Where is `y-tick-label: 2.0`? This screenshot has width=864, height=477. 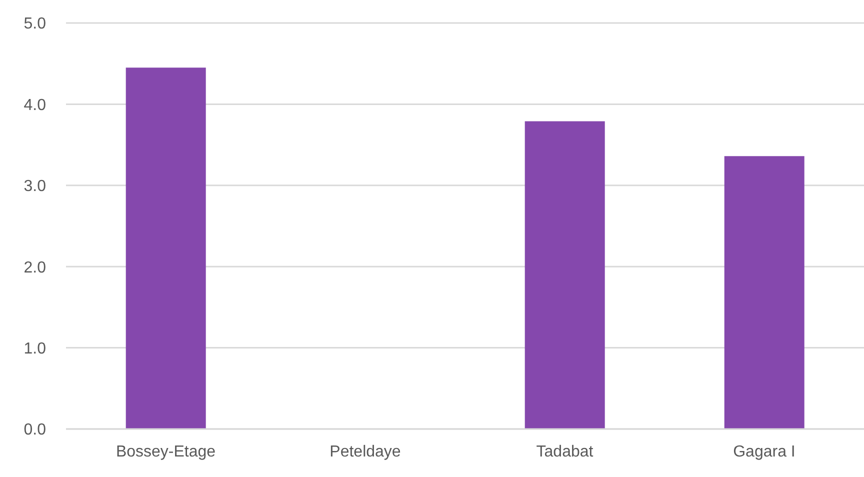
y-tick-label: 2.0 is located at coordinates (35, 267).